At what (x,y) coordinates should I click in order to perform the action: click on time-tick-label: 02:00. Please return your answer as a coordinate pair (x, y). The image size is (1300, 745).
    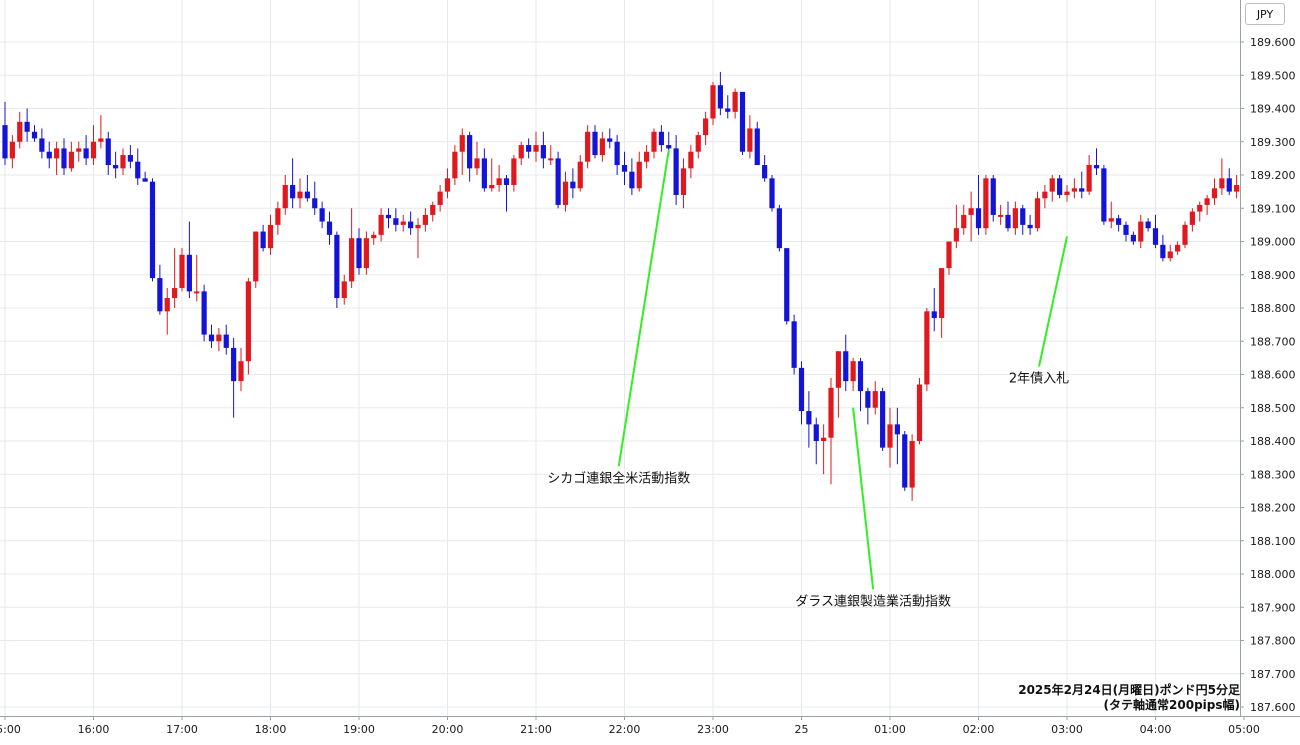
    Looking at the image, I should click on (979, 729).